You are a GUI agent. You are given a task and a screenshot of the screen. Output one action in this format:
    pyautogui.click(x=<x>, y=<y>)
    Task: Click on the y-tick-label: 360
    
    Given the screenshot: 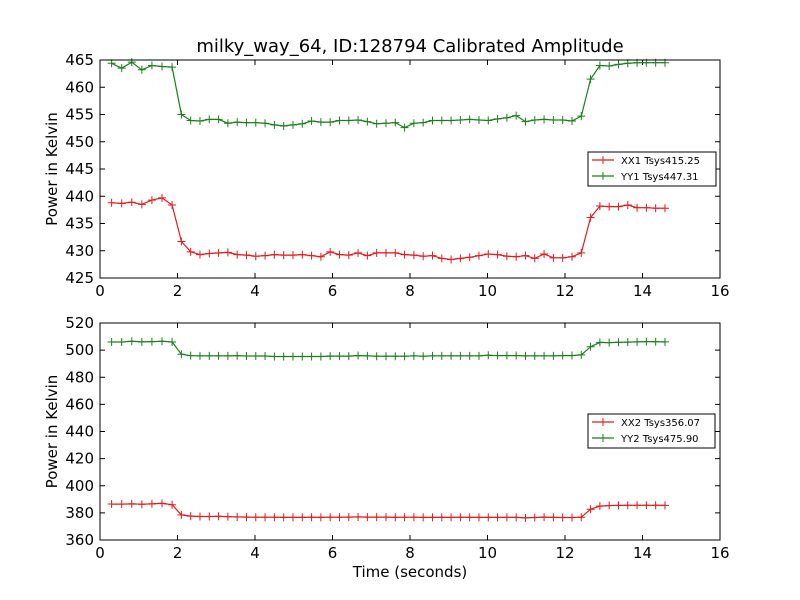 What is the action you would take?
    pyautogui.click(x=79, y=540)
    